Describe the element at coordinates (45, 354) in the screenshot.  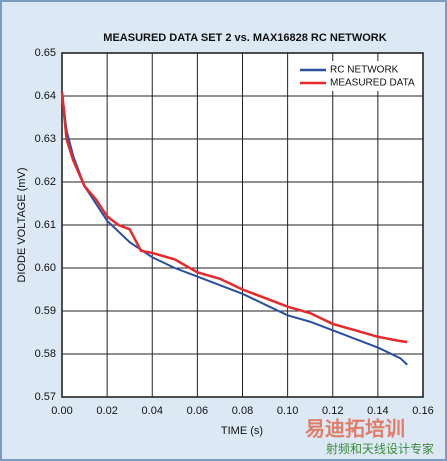
I see `y-tick-label: 0.58` at that location.